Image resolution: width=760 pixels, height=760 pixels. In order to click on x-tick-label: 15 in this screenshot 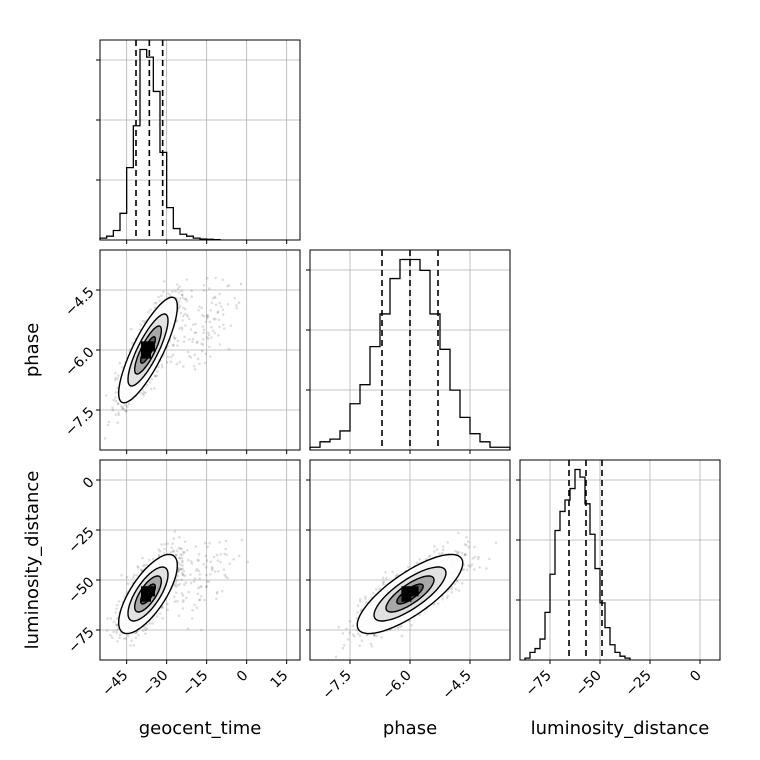, I will do `click(280, 680)`.